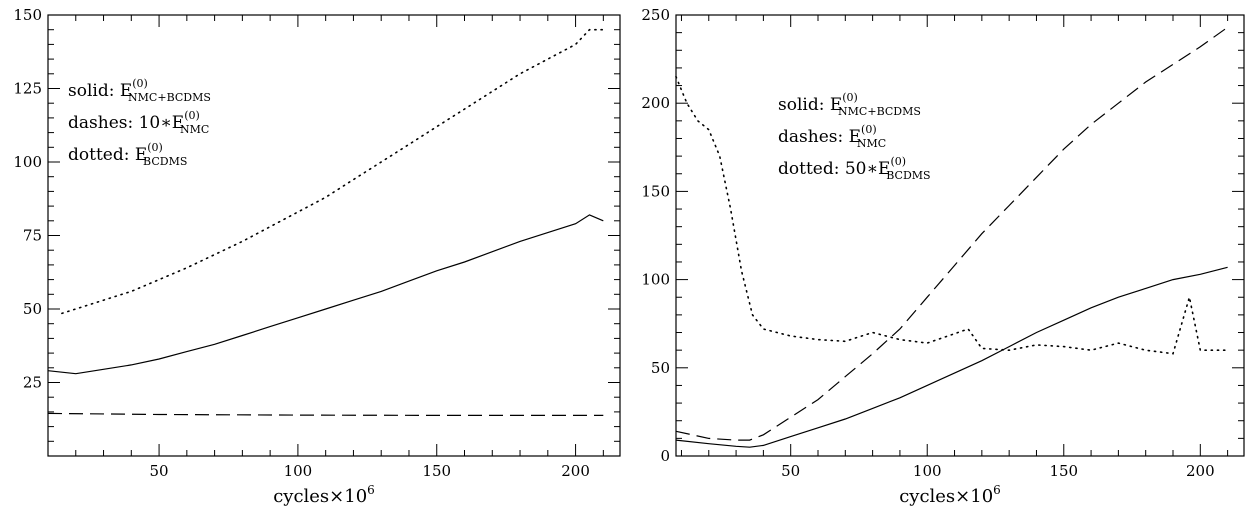 The width and height of the screenshot is (1249, 514). What do you see at coordinates (325, 294) in the screenshot?
I see `series-solid-line` at bounding box center [325, 294].